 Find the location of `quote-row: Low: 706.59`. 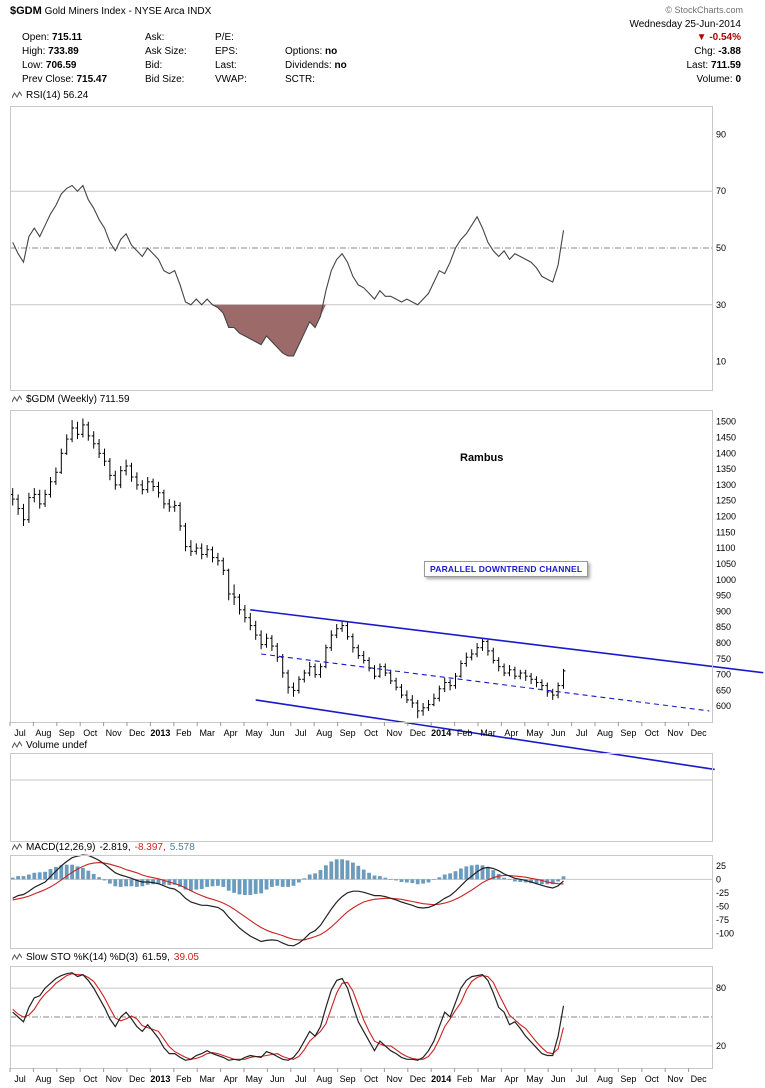

quote-row: Low: 706.59 is located at coordinates (49, 65).